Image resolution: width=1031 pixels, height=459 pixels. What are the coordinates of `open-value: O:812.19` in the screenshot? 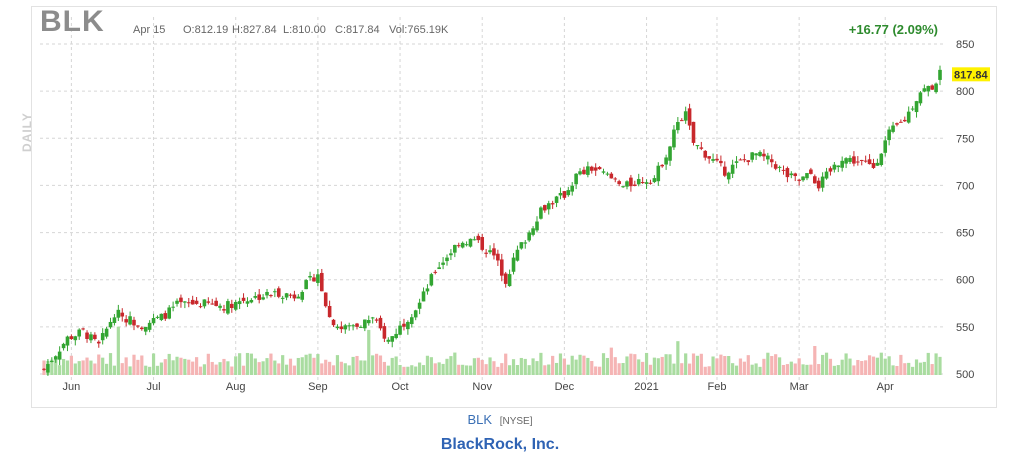 It's located at (206, 30).